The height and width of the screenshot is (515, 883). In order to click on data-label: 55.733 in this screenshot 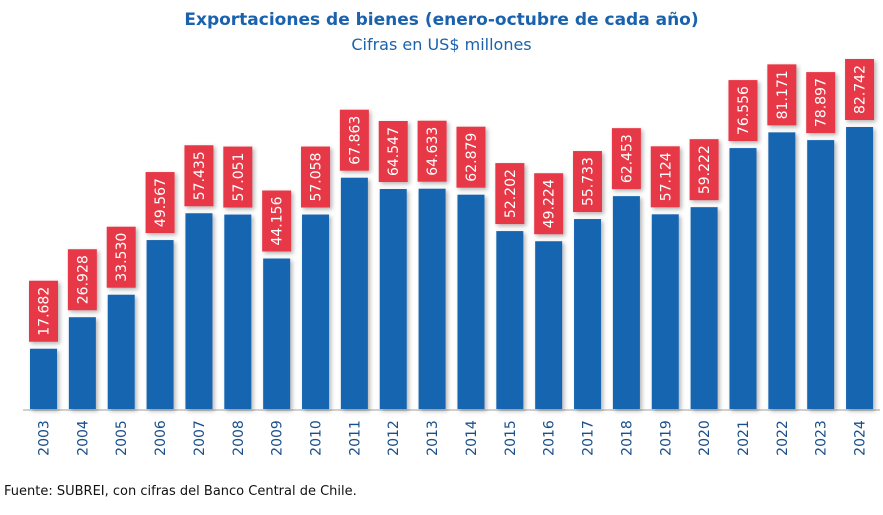, I will do `click(589, 181)`.